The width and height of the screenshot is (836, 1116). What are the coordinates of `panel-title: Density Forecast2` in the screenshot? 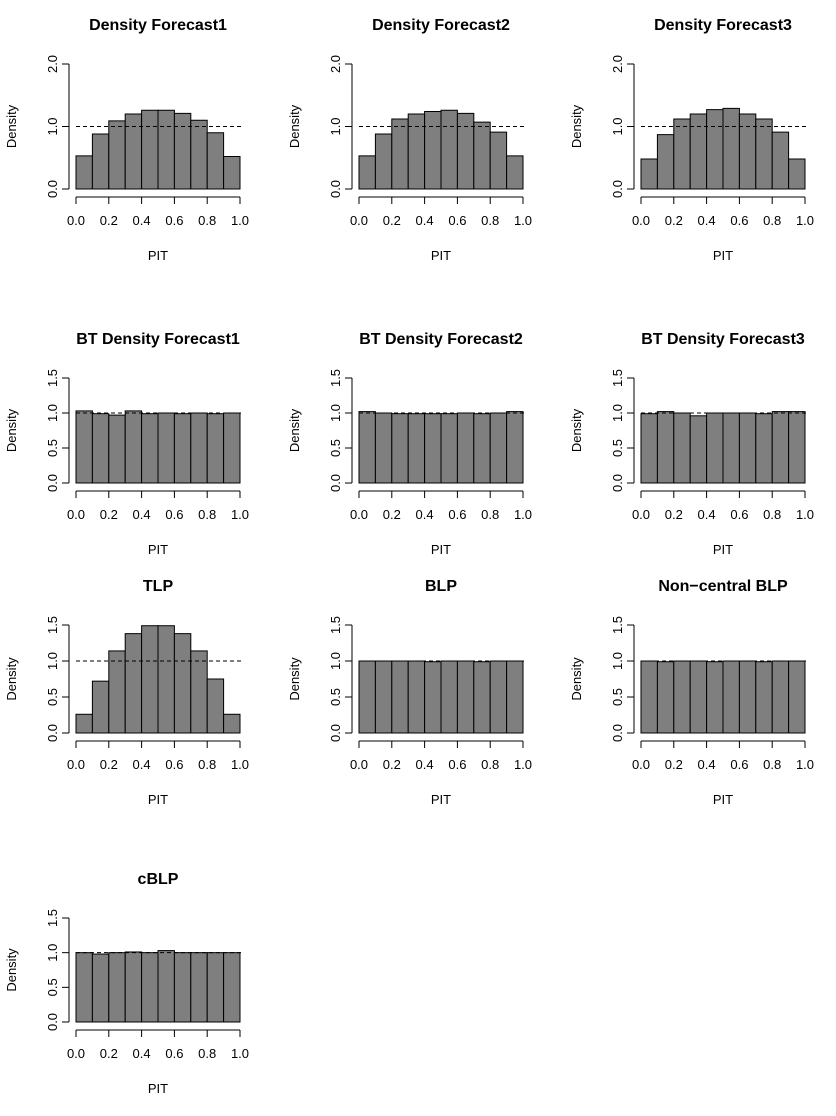 It's located at (441, 25).